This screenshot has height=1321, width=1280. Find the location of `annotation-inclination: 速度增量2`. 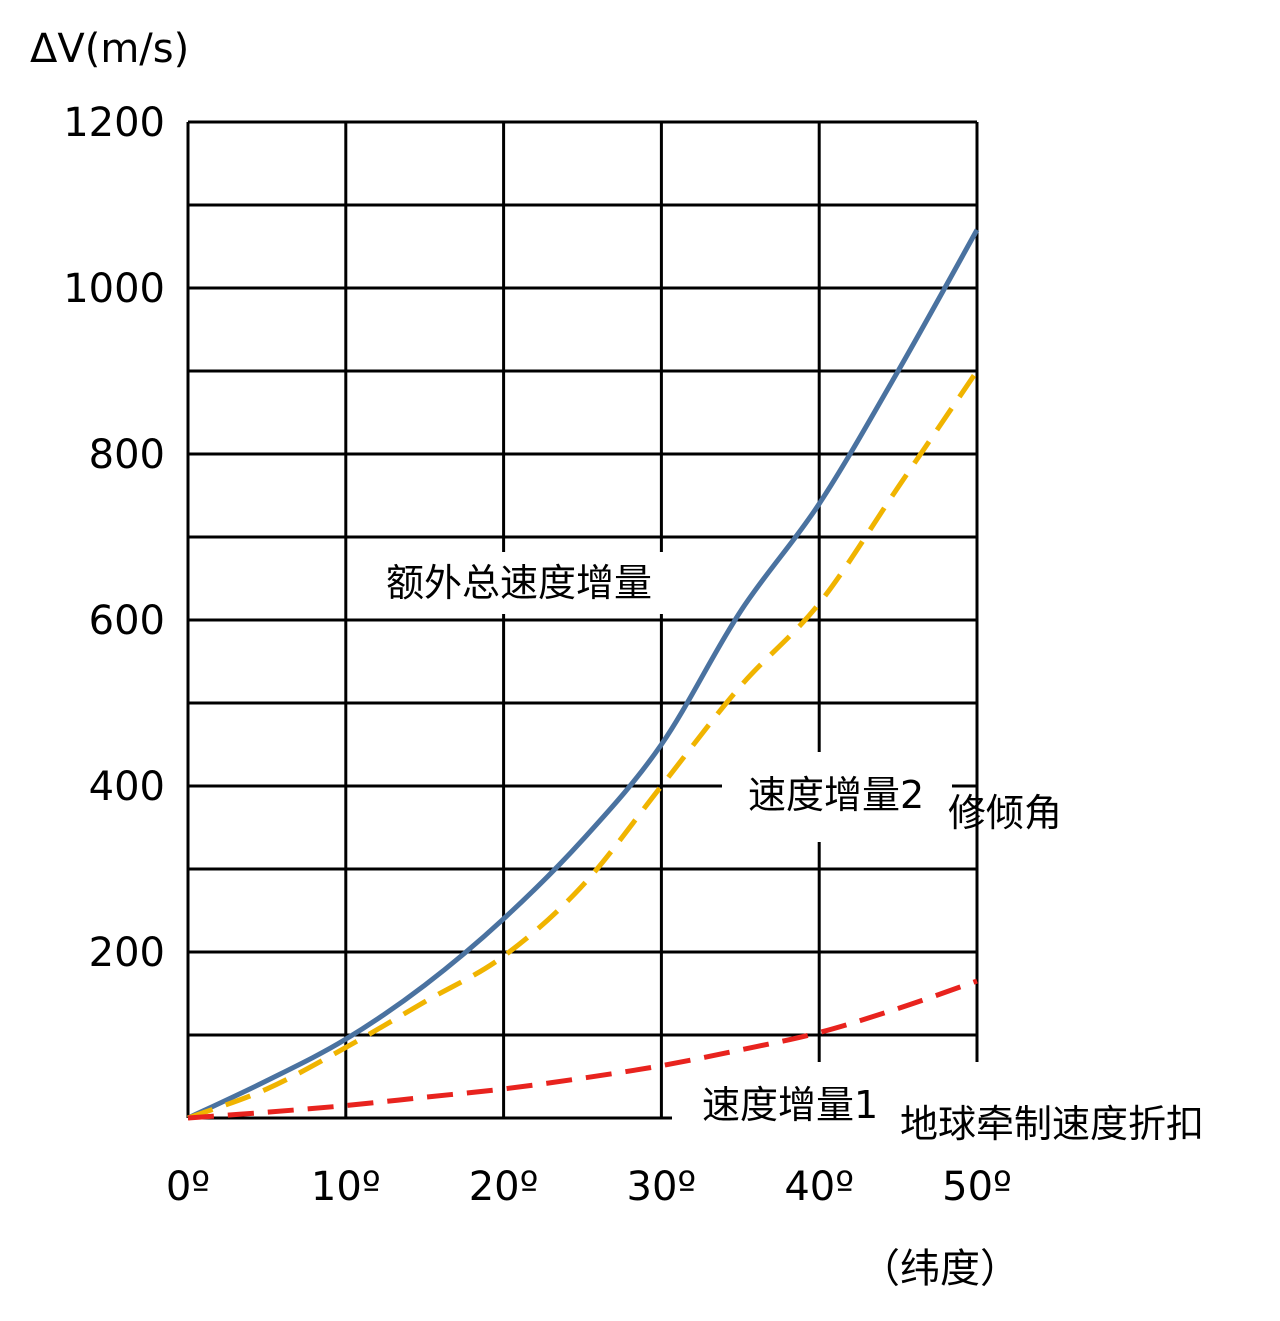

annotation-inclination: 速度增量2 is located at coordinates (836, 795).